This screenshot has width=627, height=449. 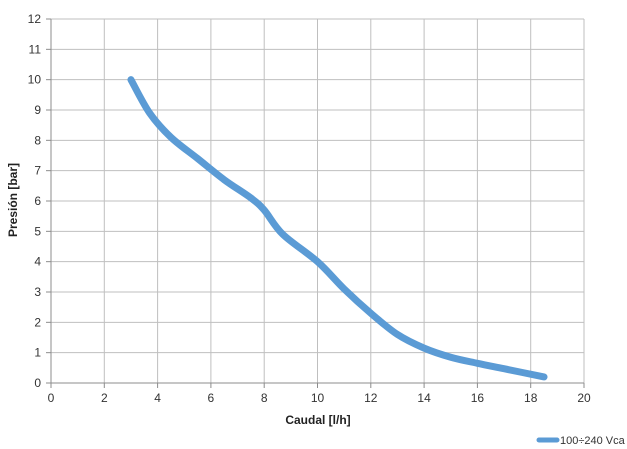 I want to click on x-axis-title: Caudal [l/h], so click(x=317, y=420).